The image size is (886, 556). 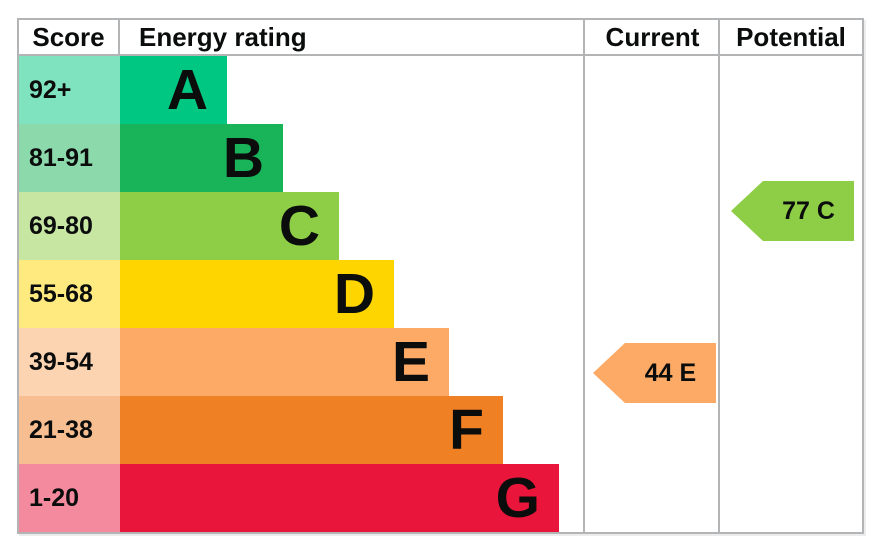 I want to click on potential-rating-label: 77 C, so click(x=808, y=210).